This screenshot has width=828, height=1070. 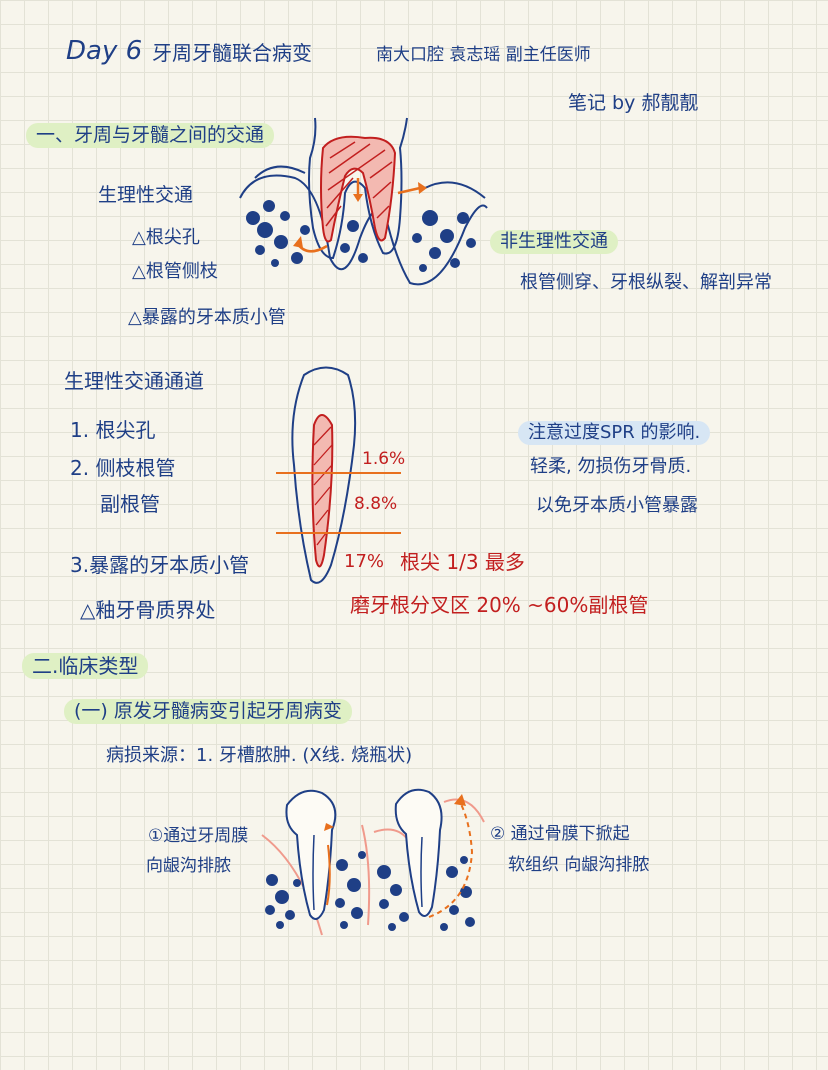 What do you see at coordinates (150, 135) in the screenshot?
I see `section1-heading: 一、牙周与牙髓之间的交通` at bounding box center [150, 135].